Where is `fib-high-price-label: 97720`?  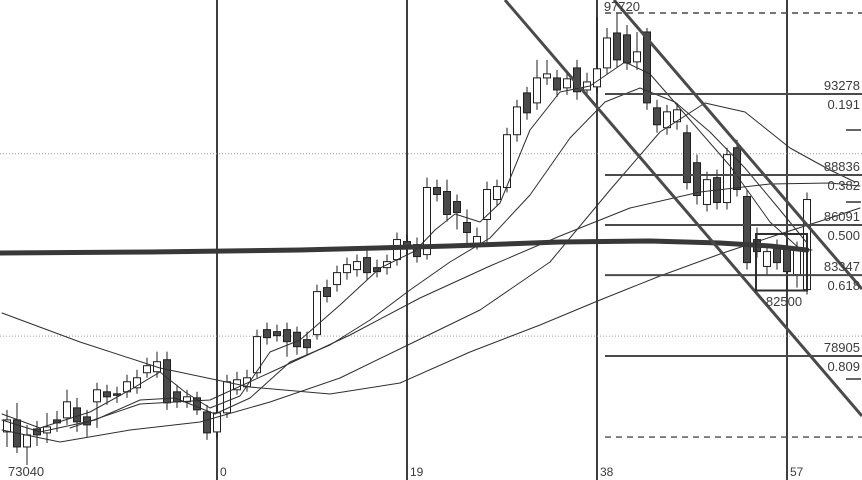
fib-high-price-label: 97720 is located at coordinates (622, 7).